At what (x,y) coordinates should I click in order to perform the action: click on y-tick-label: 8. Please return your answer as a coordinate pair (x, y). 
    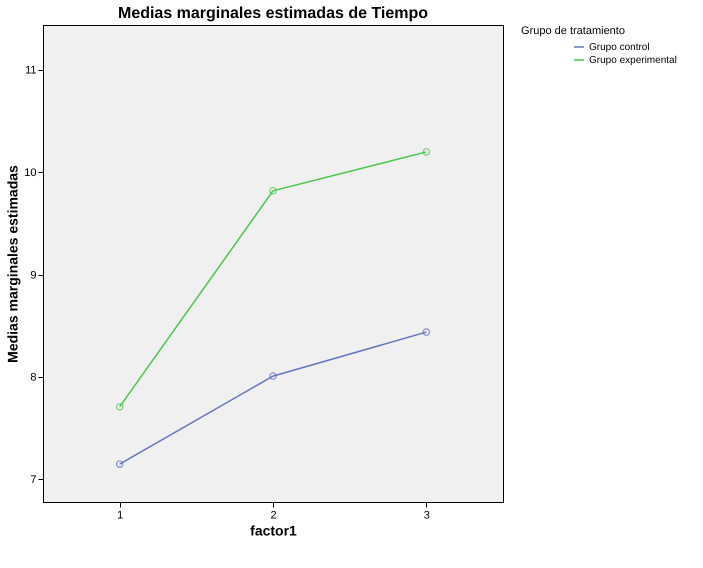
    Looking at the image, I should click on (33, 378).